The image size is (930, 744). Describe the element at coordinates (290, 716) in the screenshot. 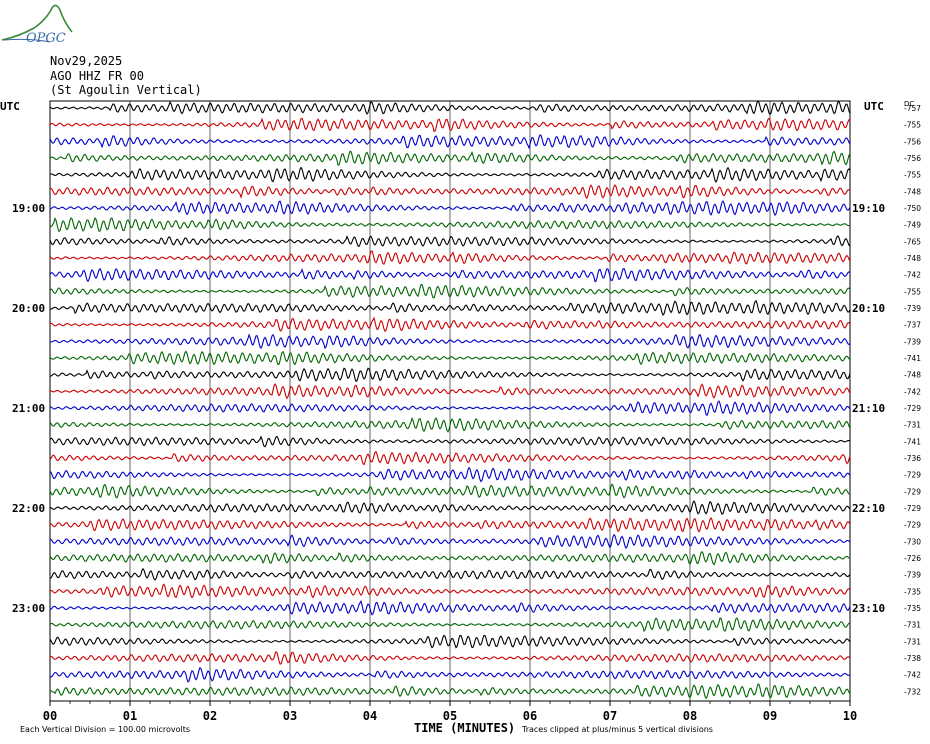

I see `x-tick-label: 03` at that location.